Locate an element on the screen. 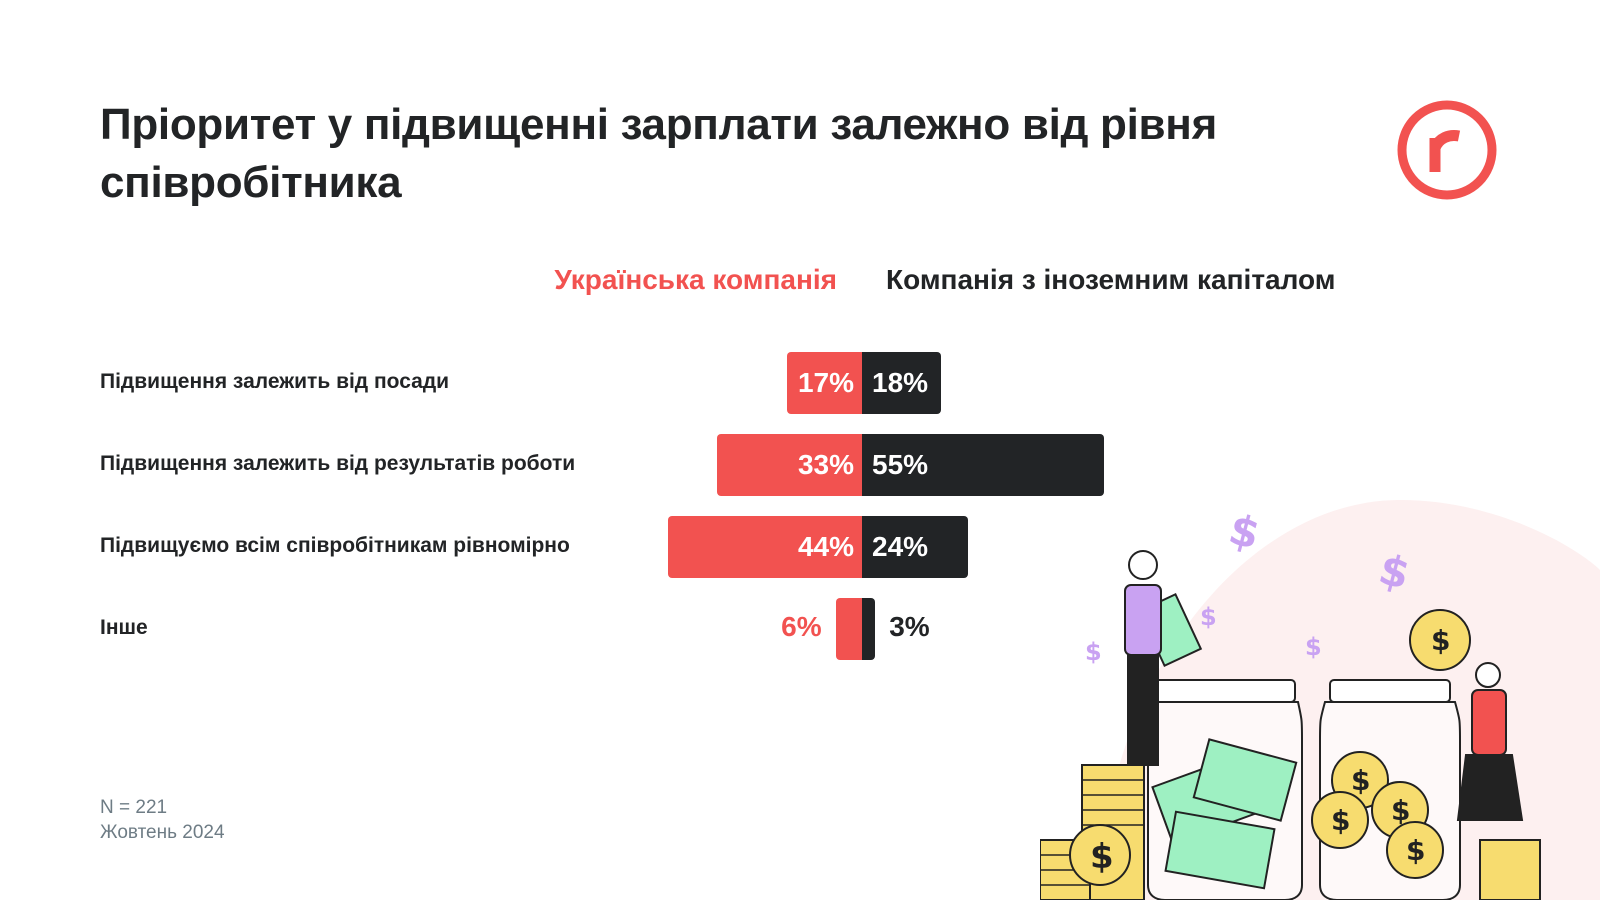 This screenshot has width=1600, height=900. value-label-foreign: 24% is located at coordinates (900, 546).